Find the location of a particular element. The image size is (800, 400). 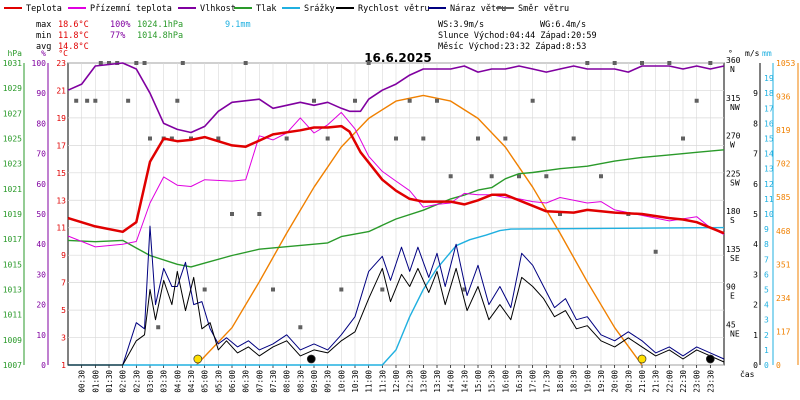

x-tick-label-31: 16:00 is located at coordinates (505, 381).